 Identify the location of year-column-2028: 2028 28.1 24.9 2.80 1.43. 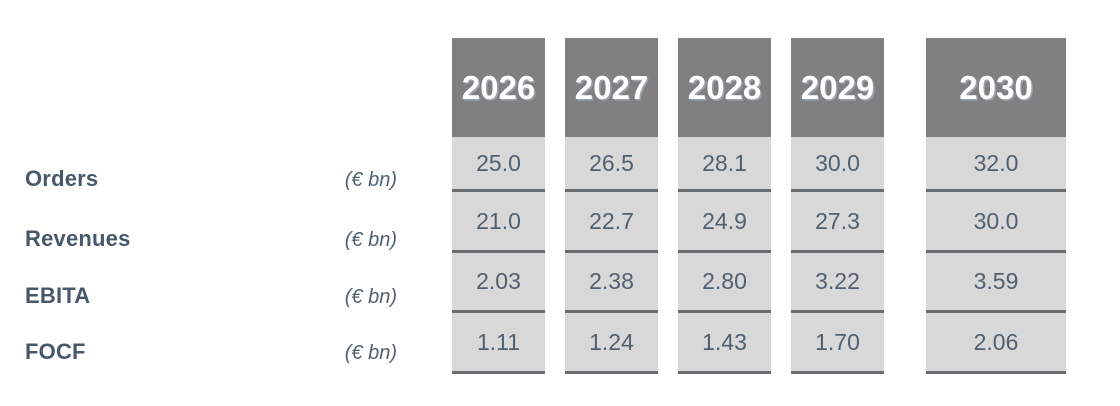
(724, 206).